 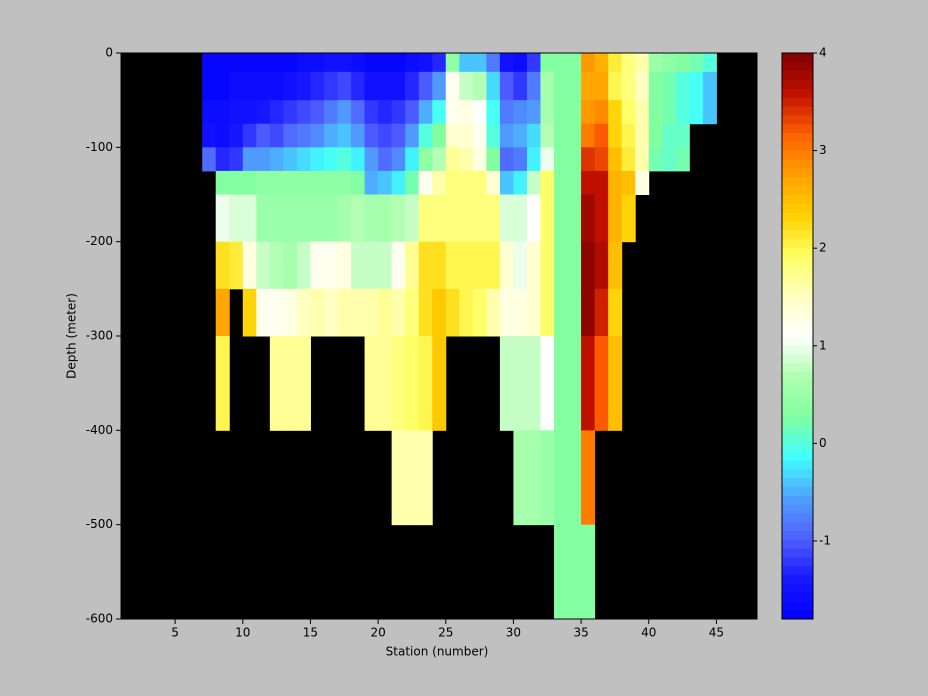 What do you see at coordinates (99, 524) in the screenshot?
I see `y-tick-label: -500` at bounding box center [99, 524].